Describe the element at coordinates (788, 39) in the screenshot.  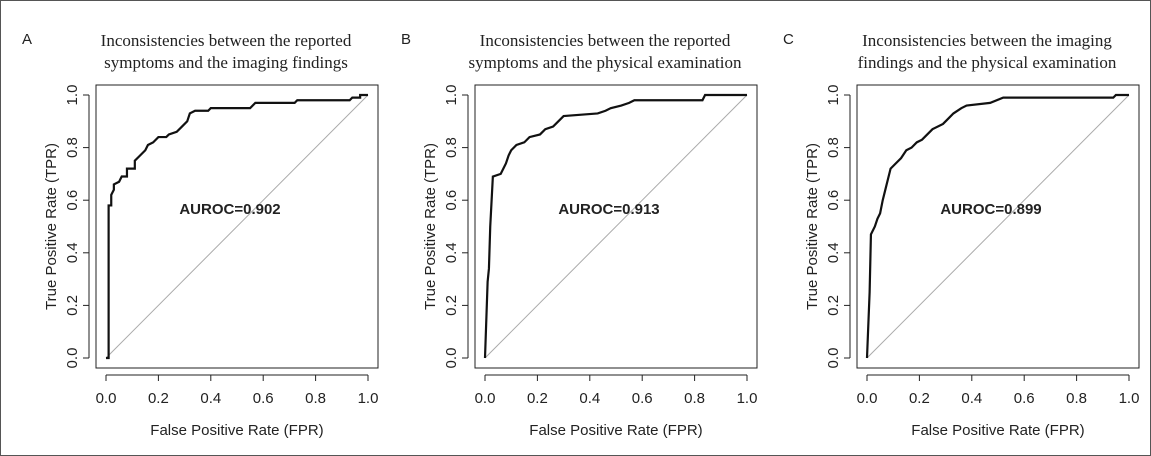
I see `panel-label: C` at that location.